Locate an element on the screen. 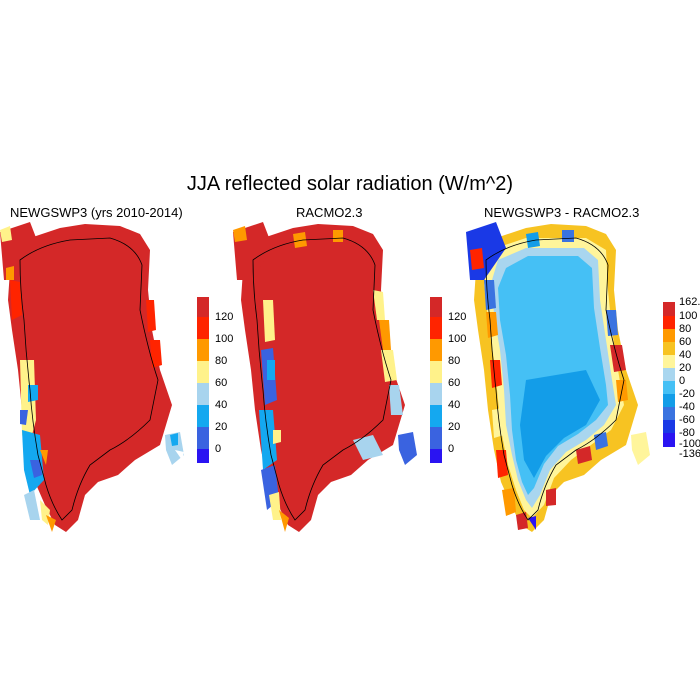 This screenshot has height=700, width=700. colorbar-label: 162.3 is located at coordinates (689, 302).